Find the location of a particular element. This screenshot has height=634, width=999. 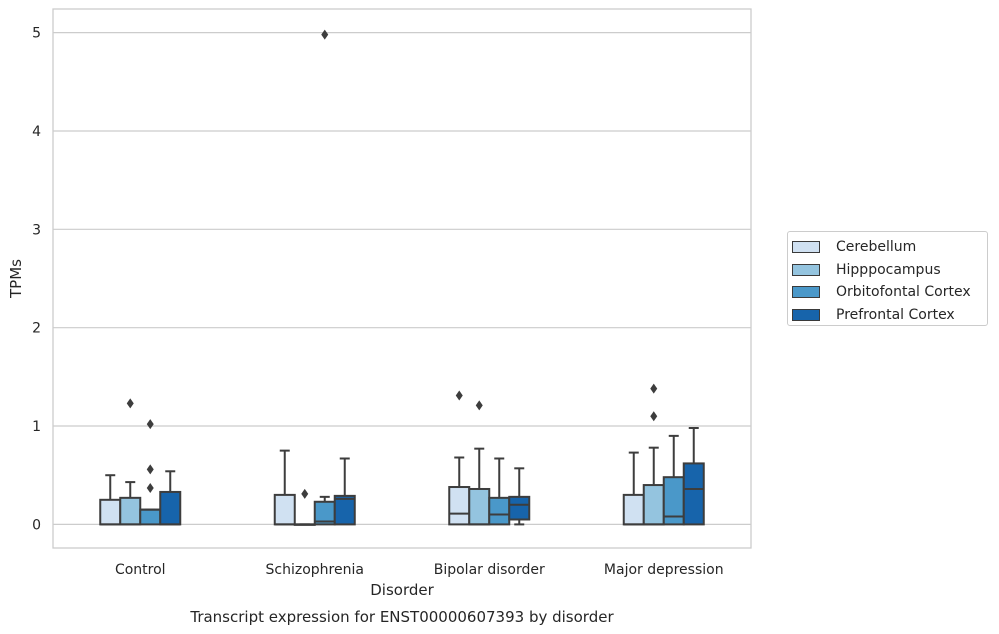

x-tick-label: Major depression is located at coordinates (664, 570).